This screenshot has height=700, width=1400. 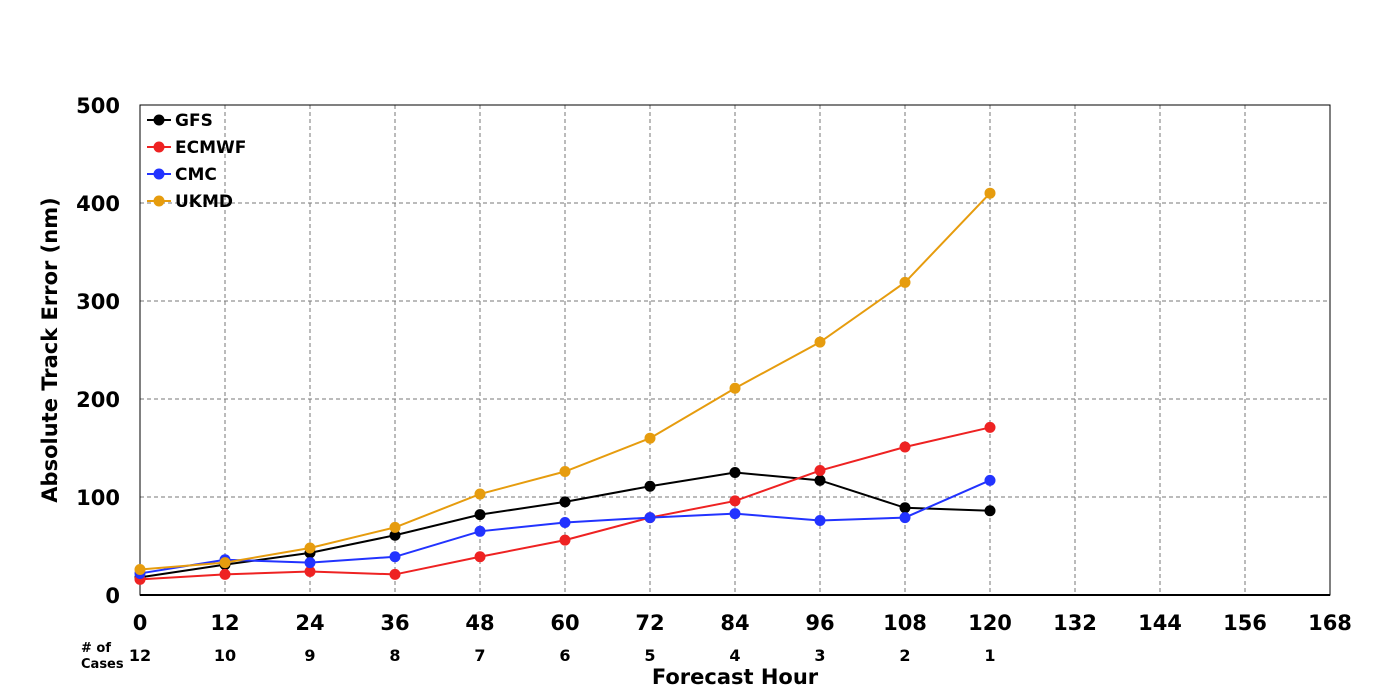 What do you see at coordinates (904, 655) in the screenshot?
I see `cases-count-label: 2` at bounding box center [904, 655].